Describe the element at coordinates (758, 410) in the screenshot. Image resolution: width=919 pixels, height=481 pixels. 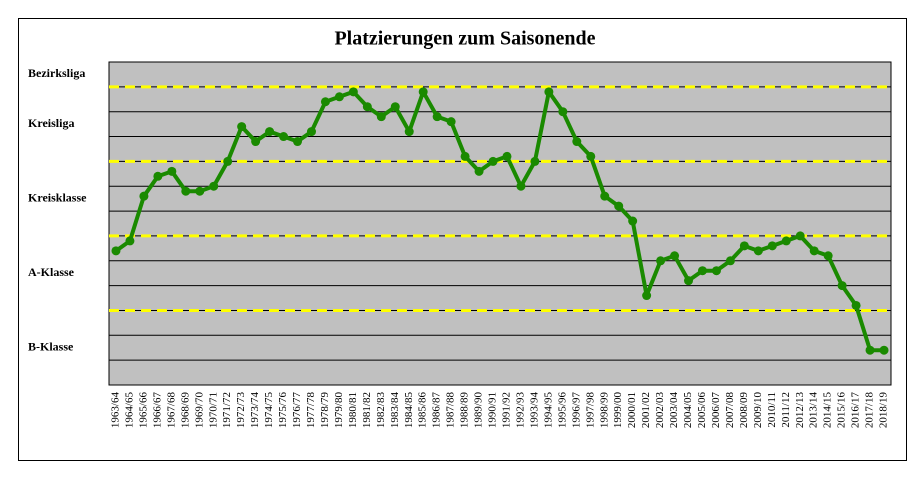
I see `x-tick-label: 2009/10` at that location.